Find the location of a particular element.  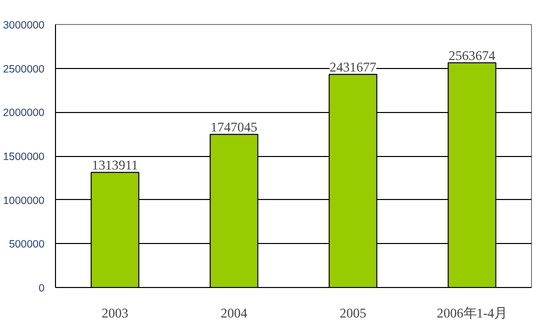

x-tick-label: 2005 is located at coordinates (353, 313).